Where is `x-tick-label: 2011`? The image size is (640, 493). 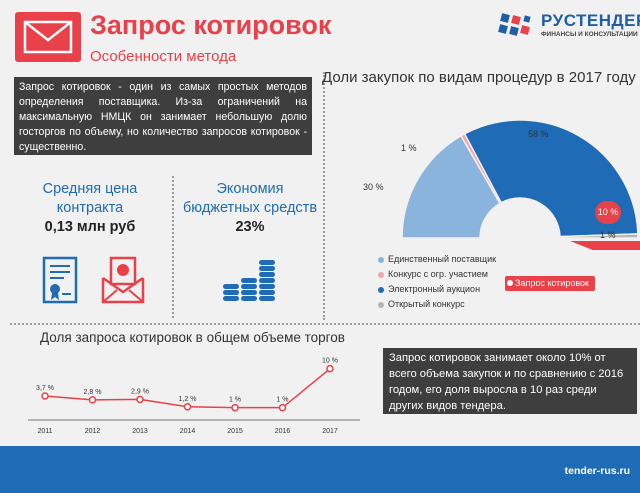
x-tick-label: 2011 is located at coordinates (44, 431).